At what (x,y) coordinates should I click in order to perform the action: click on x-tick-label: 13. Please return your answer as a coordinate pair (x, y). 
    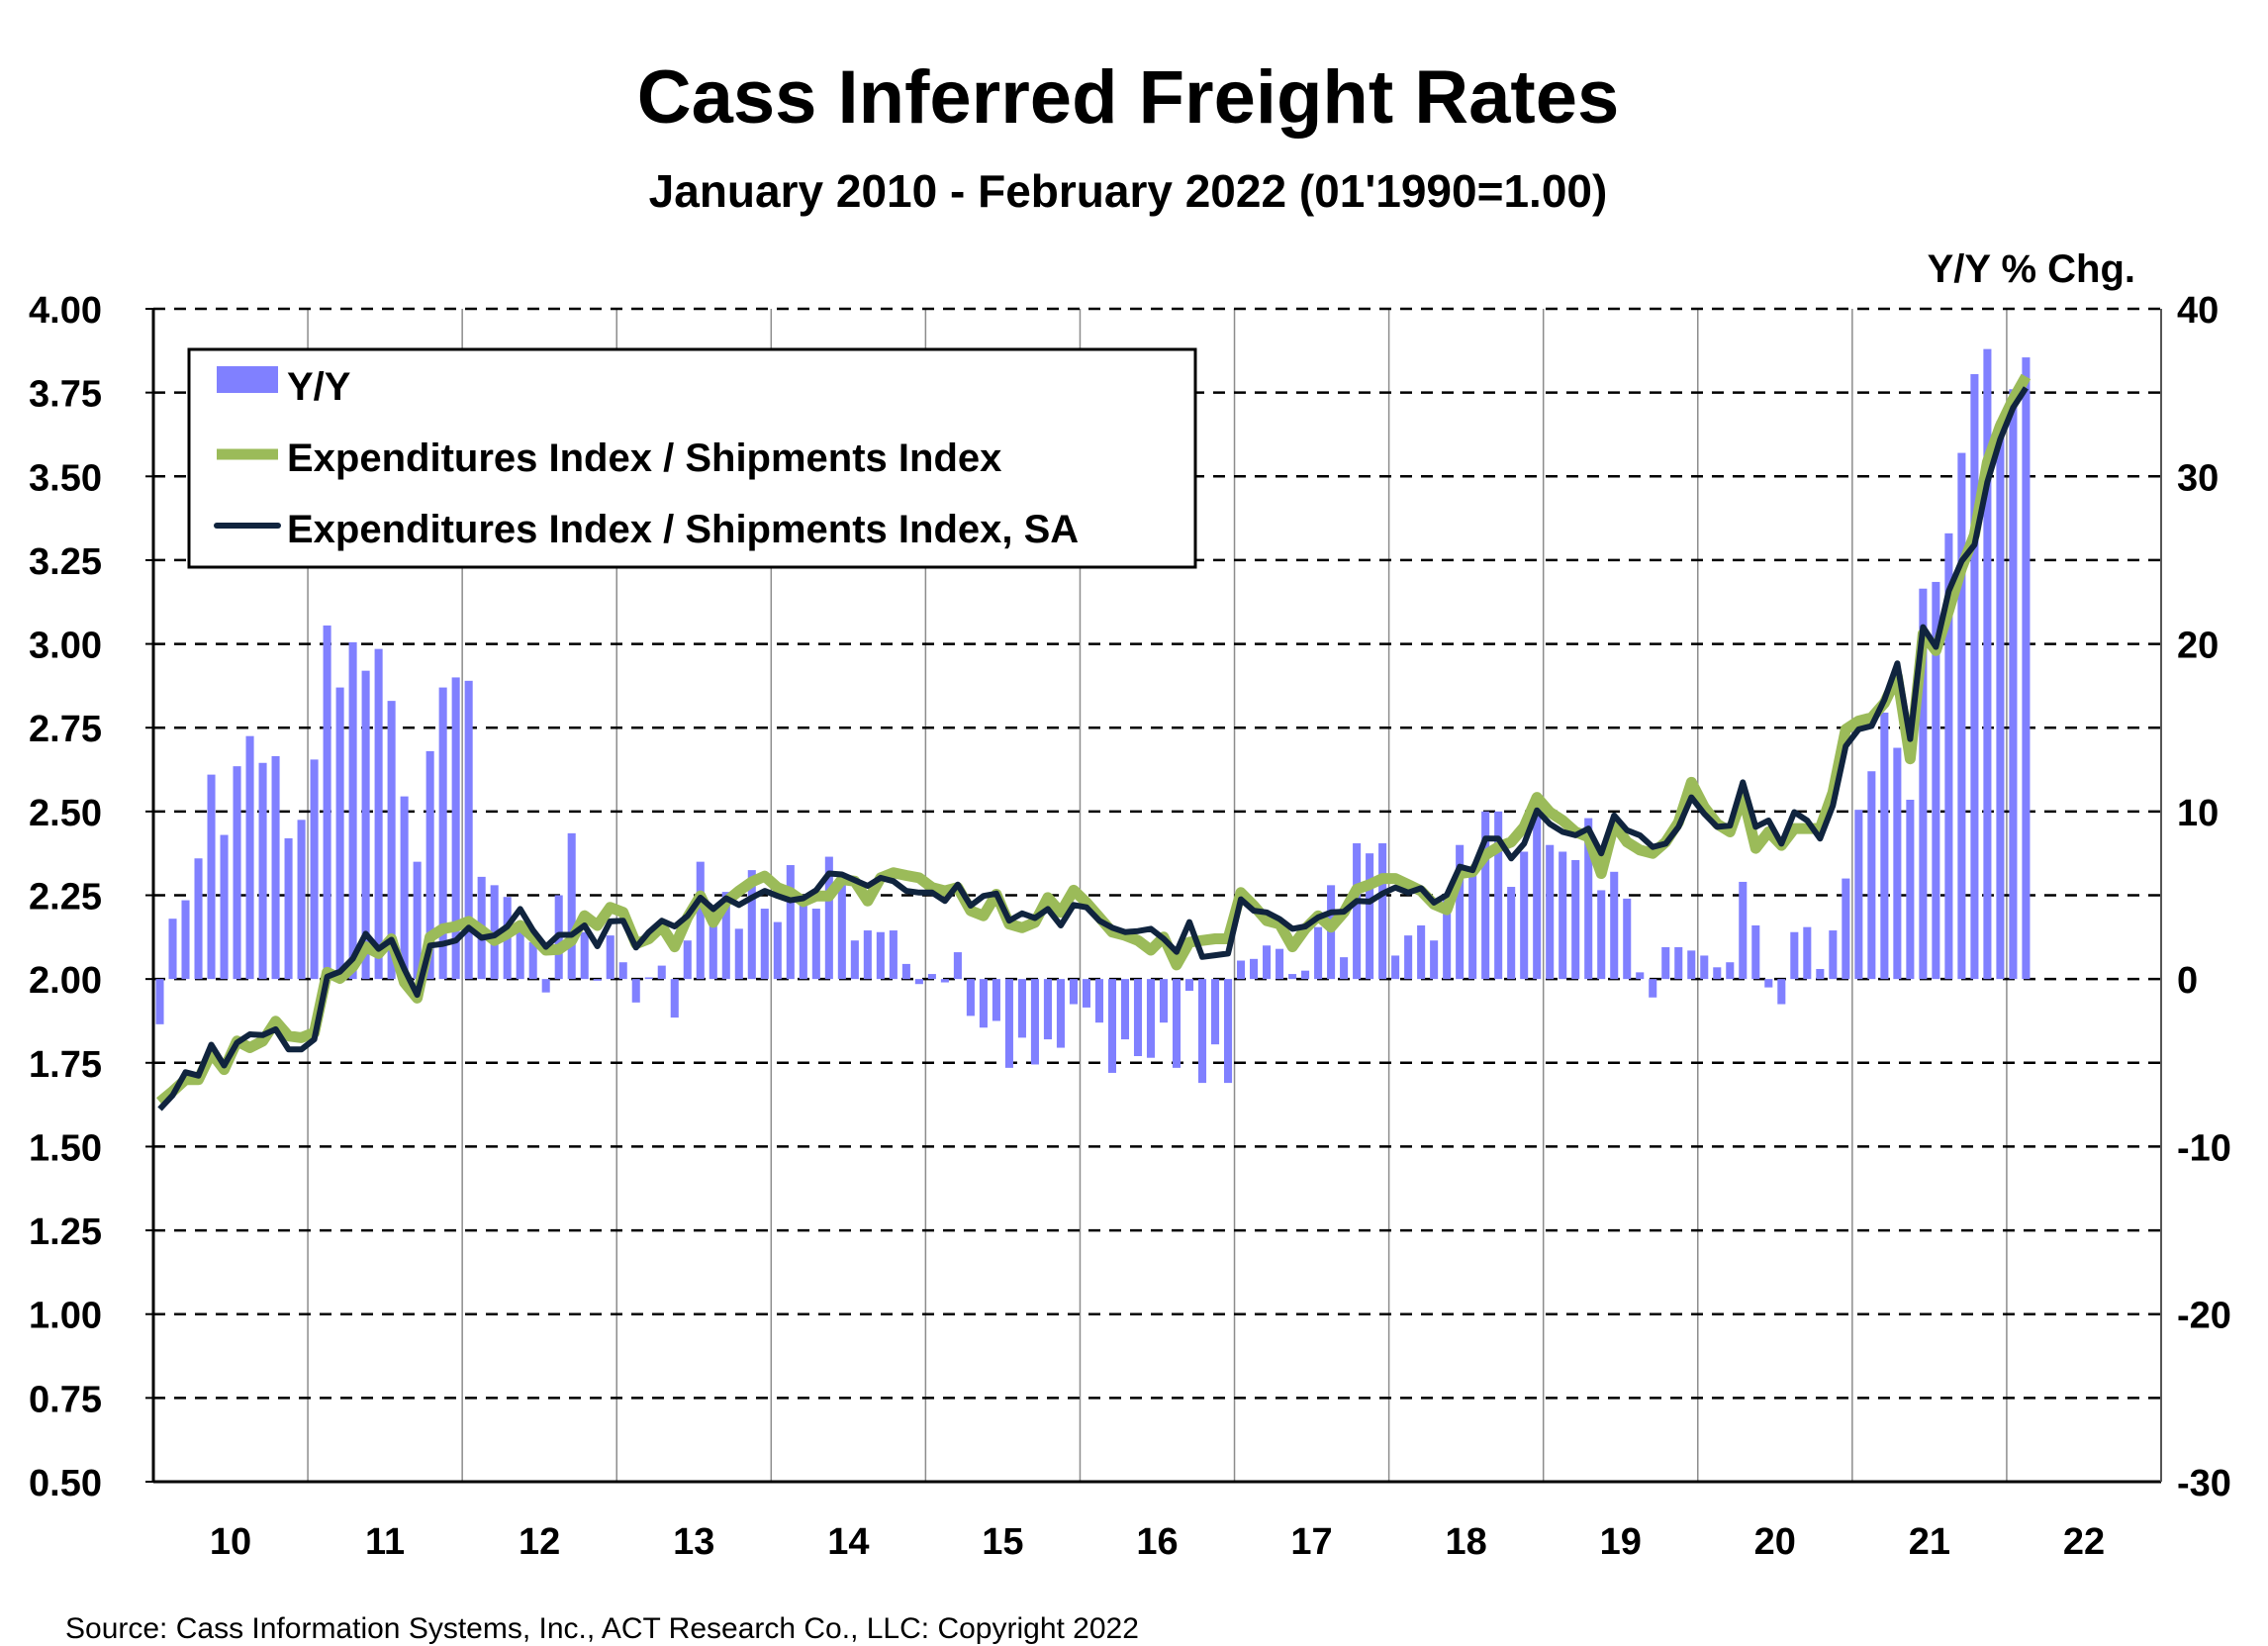
    Looking at the image, I should click on (694, 1542).